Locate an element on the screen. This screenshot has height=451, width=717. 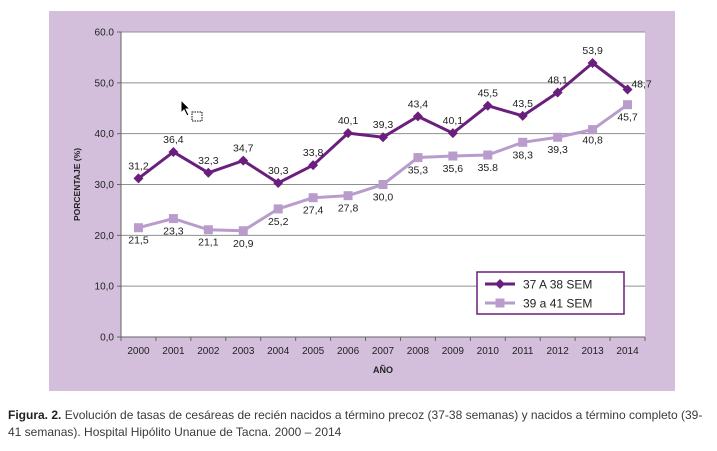
x-tick-label: 2004 is located at coordinates (278, 351).